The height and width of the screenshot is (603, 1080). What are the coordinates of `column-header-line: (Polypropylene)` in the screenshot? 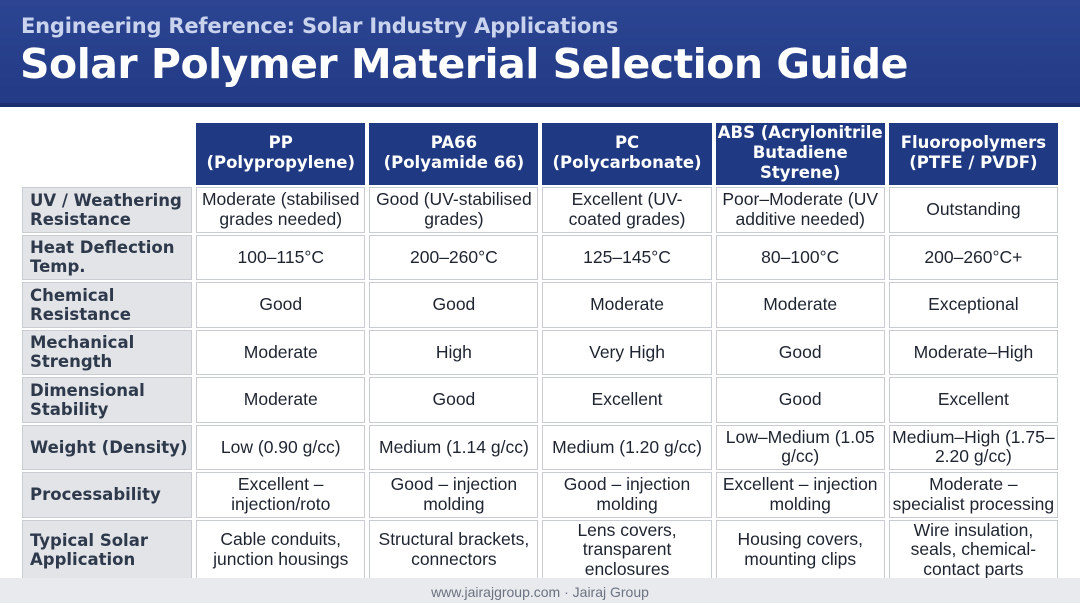 It's located at (281, 162).